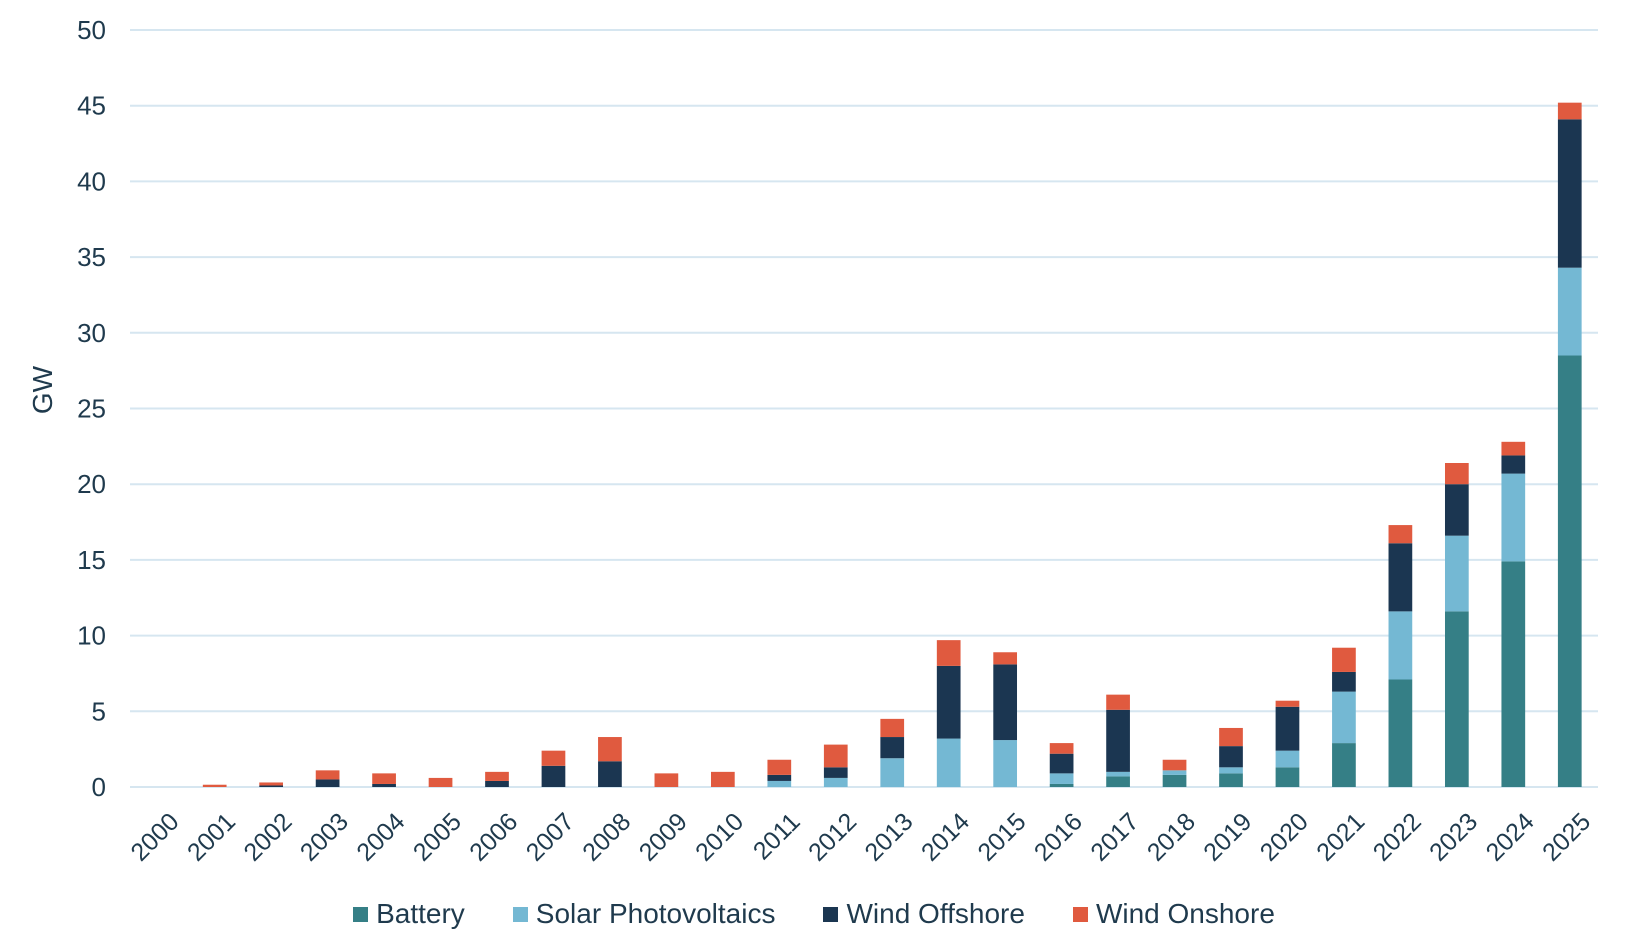 The width and height of the screenshot is (1628, 936). I want to click on bar-segment-wind-onshore-2021, so click(1344, 659).